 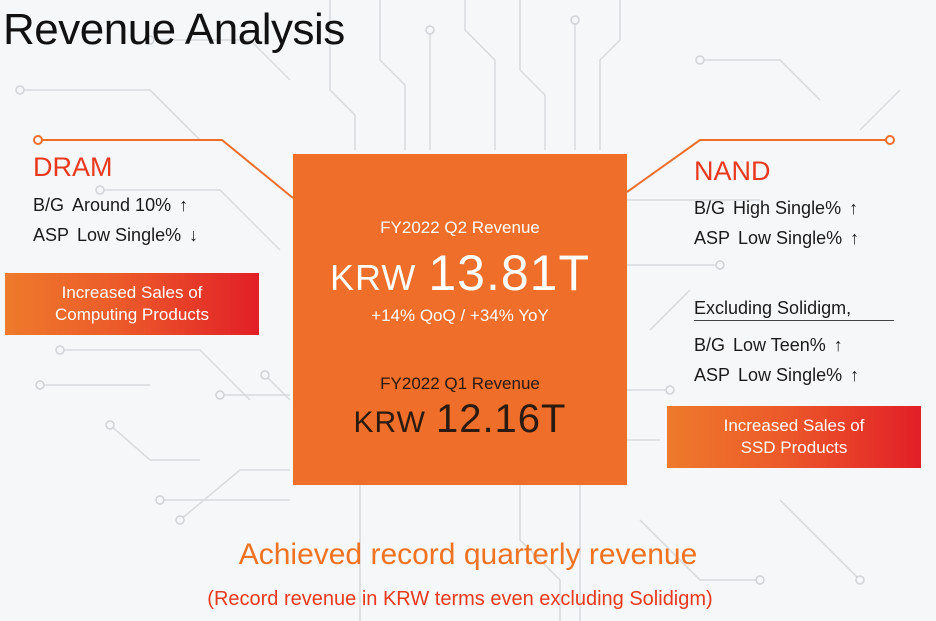 I want to click on nand-box-line-2: SSD Products, so click(x=794, y=447).